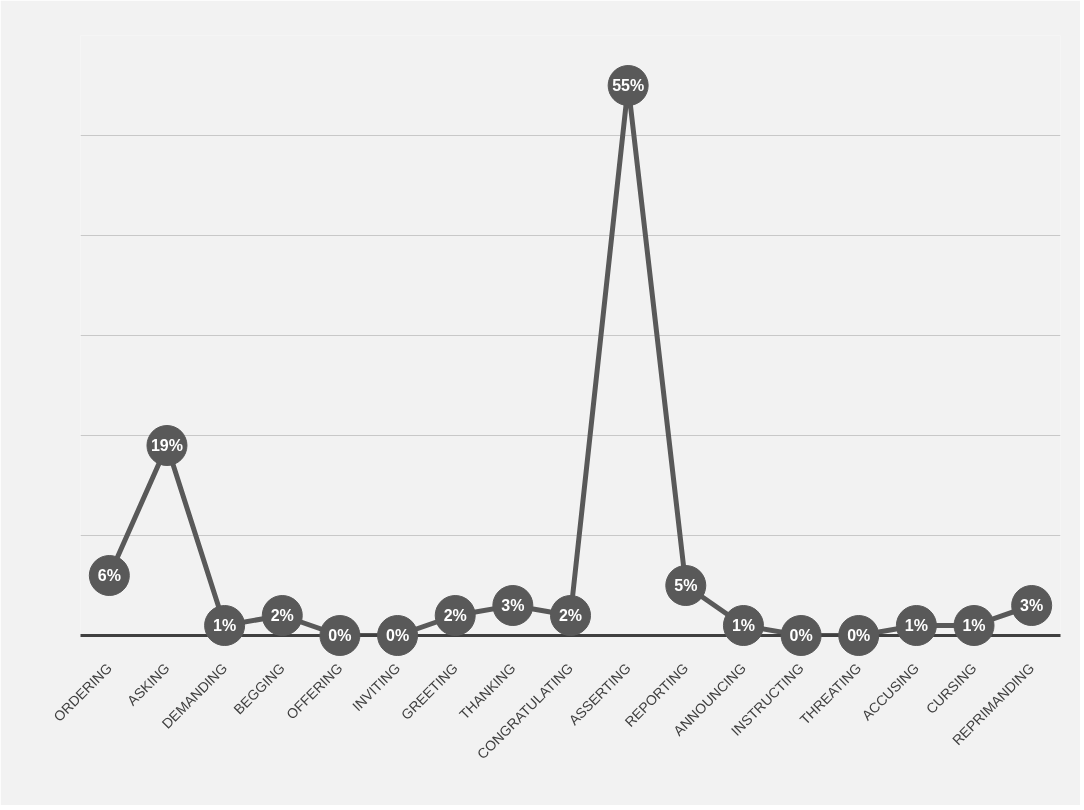  I want to click on data-label: 5%, so click(686, 585).